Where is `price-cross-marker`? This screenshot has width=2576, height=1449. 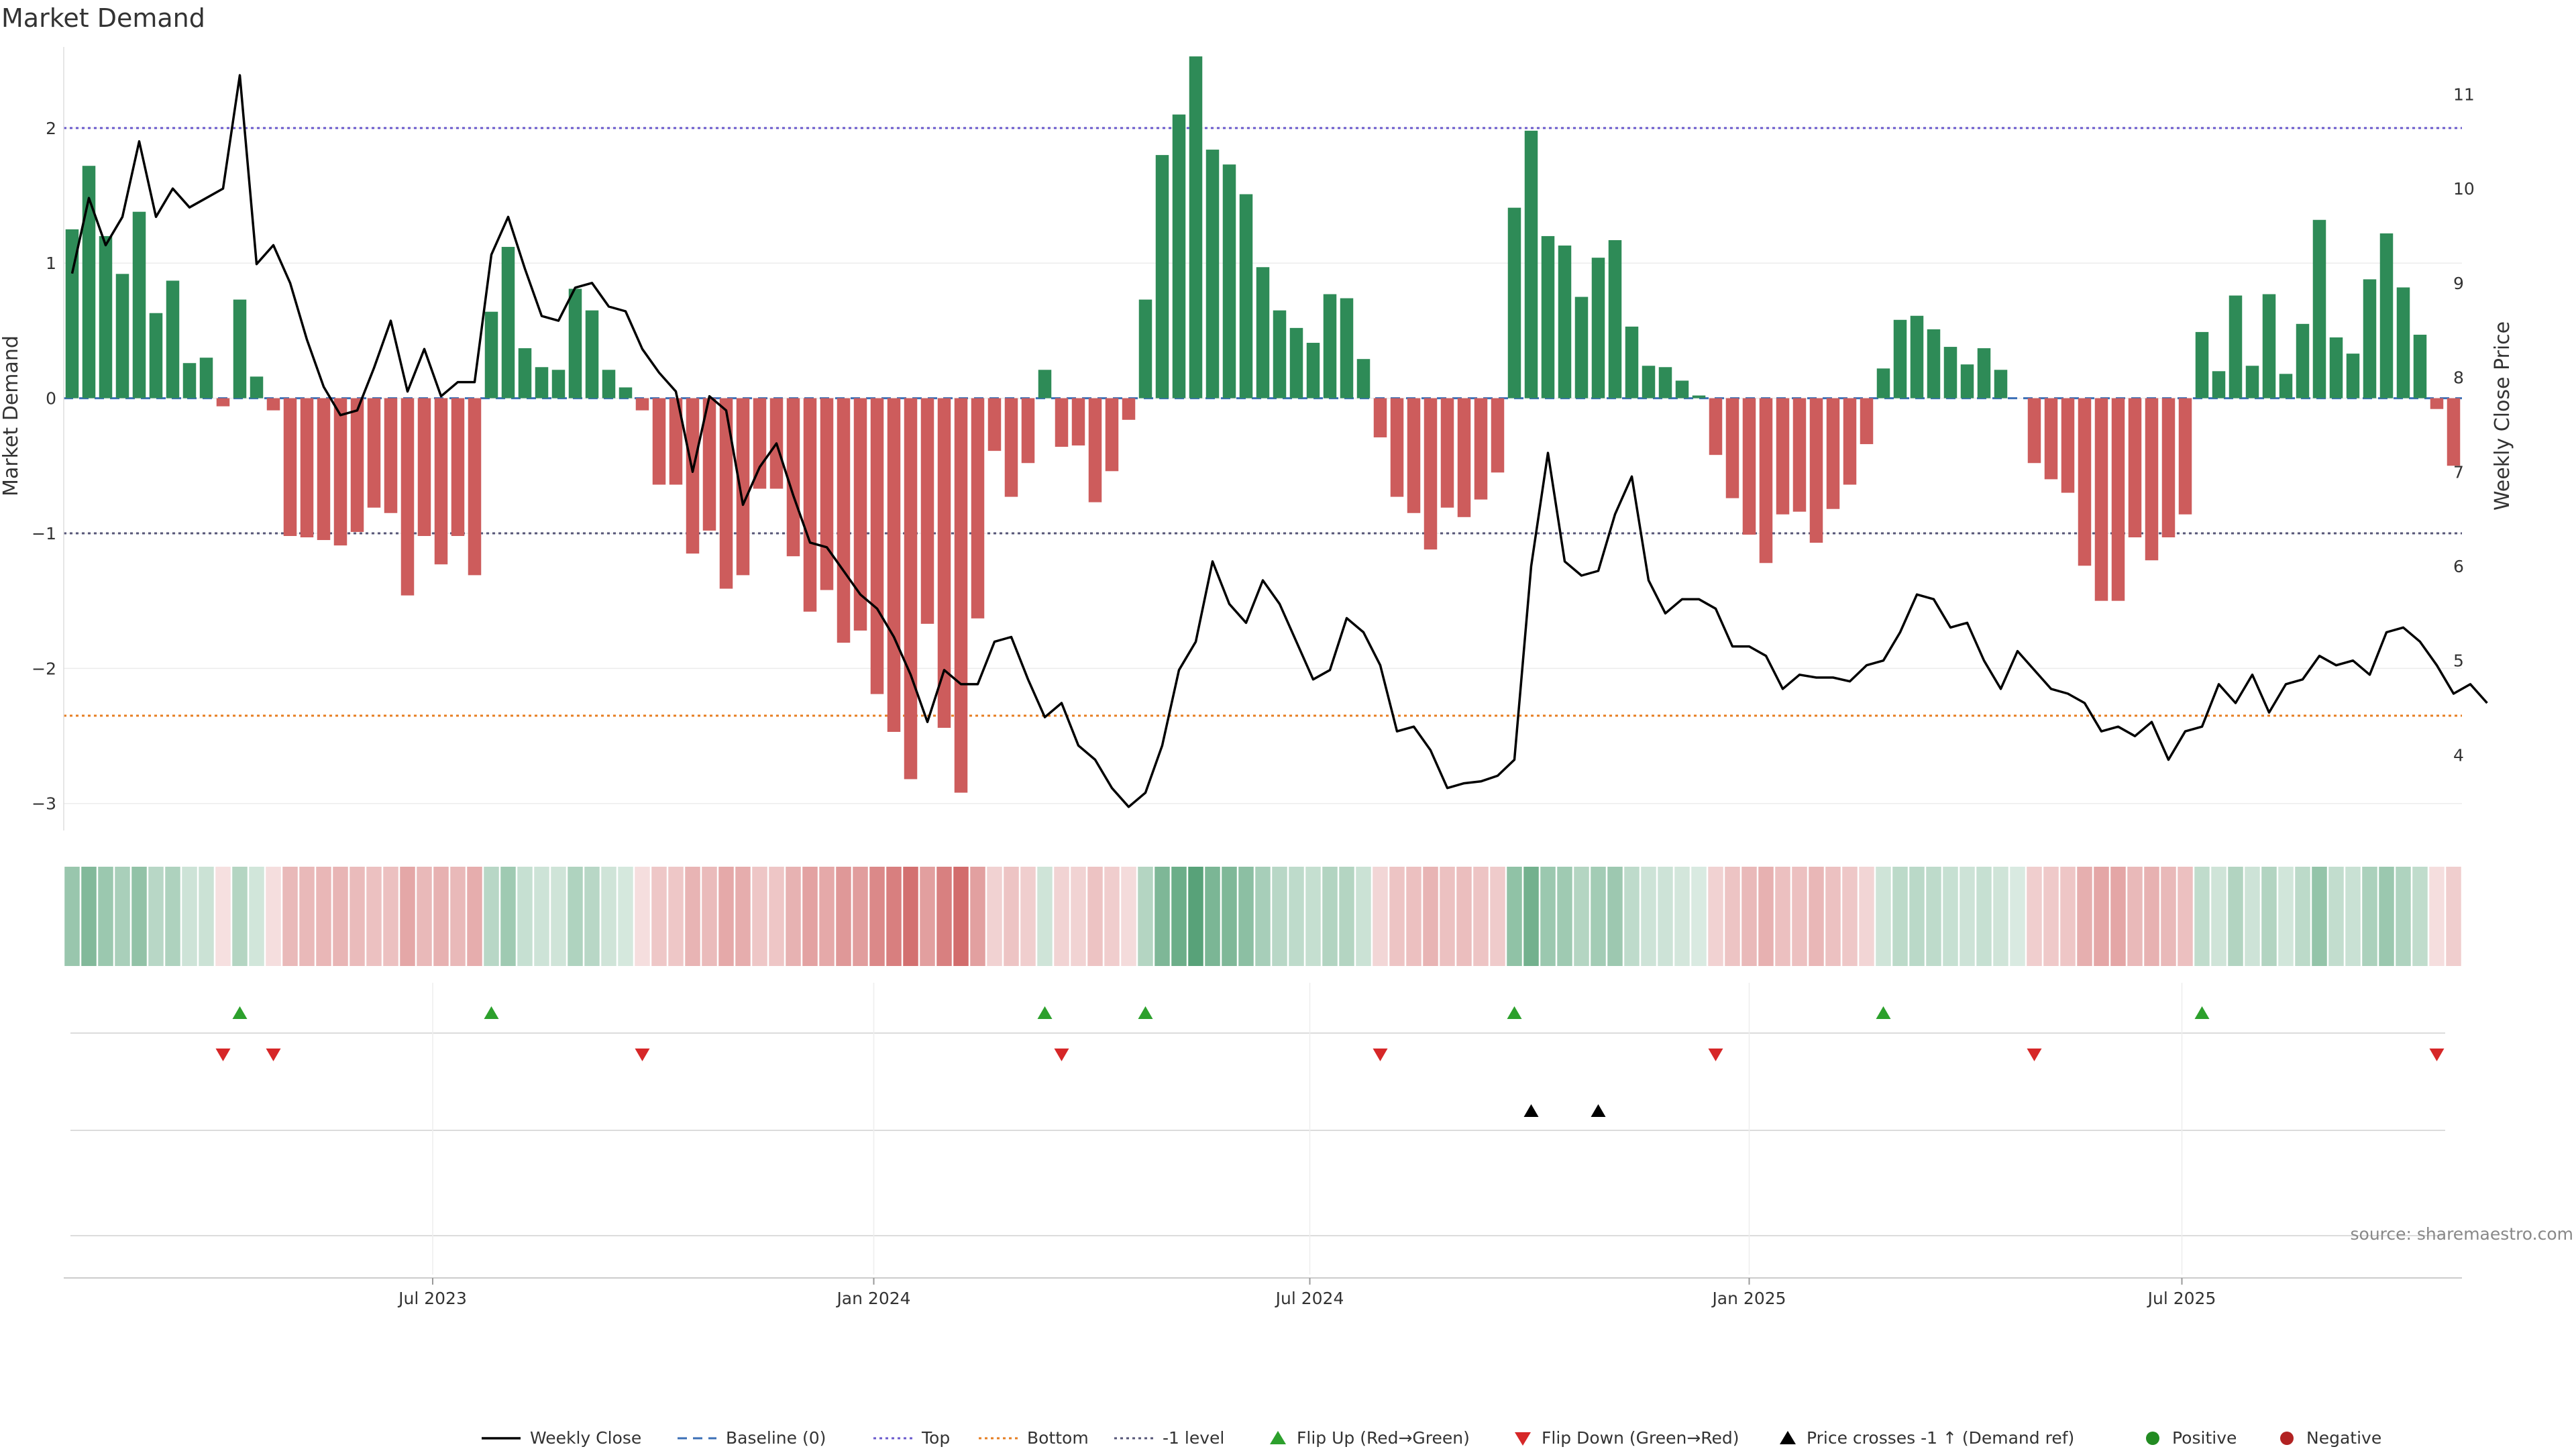
price-cross-marker is located at coordinates (1598, 1110).